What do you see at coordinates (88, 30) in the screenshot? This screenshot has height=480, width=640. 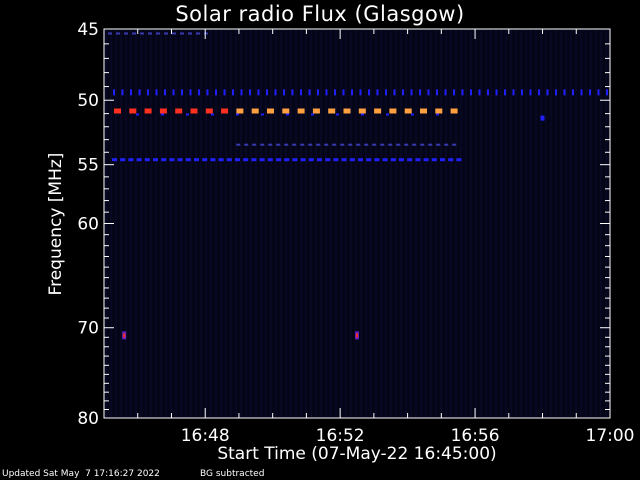 I see `y-tick-label: 45` at bounding box center [88, 30].